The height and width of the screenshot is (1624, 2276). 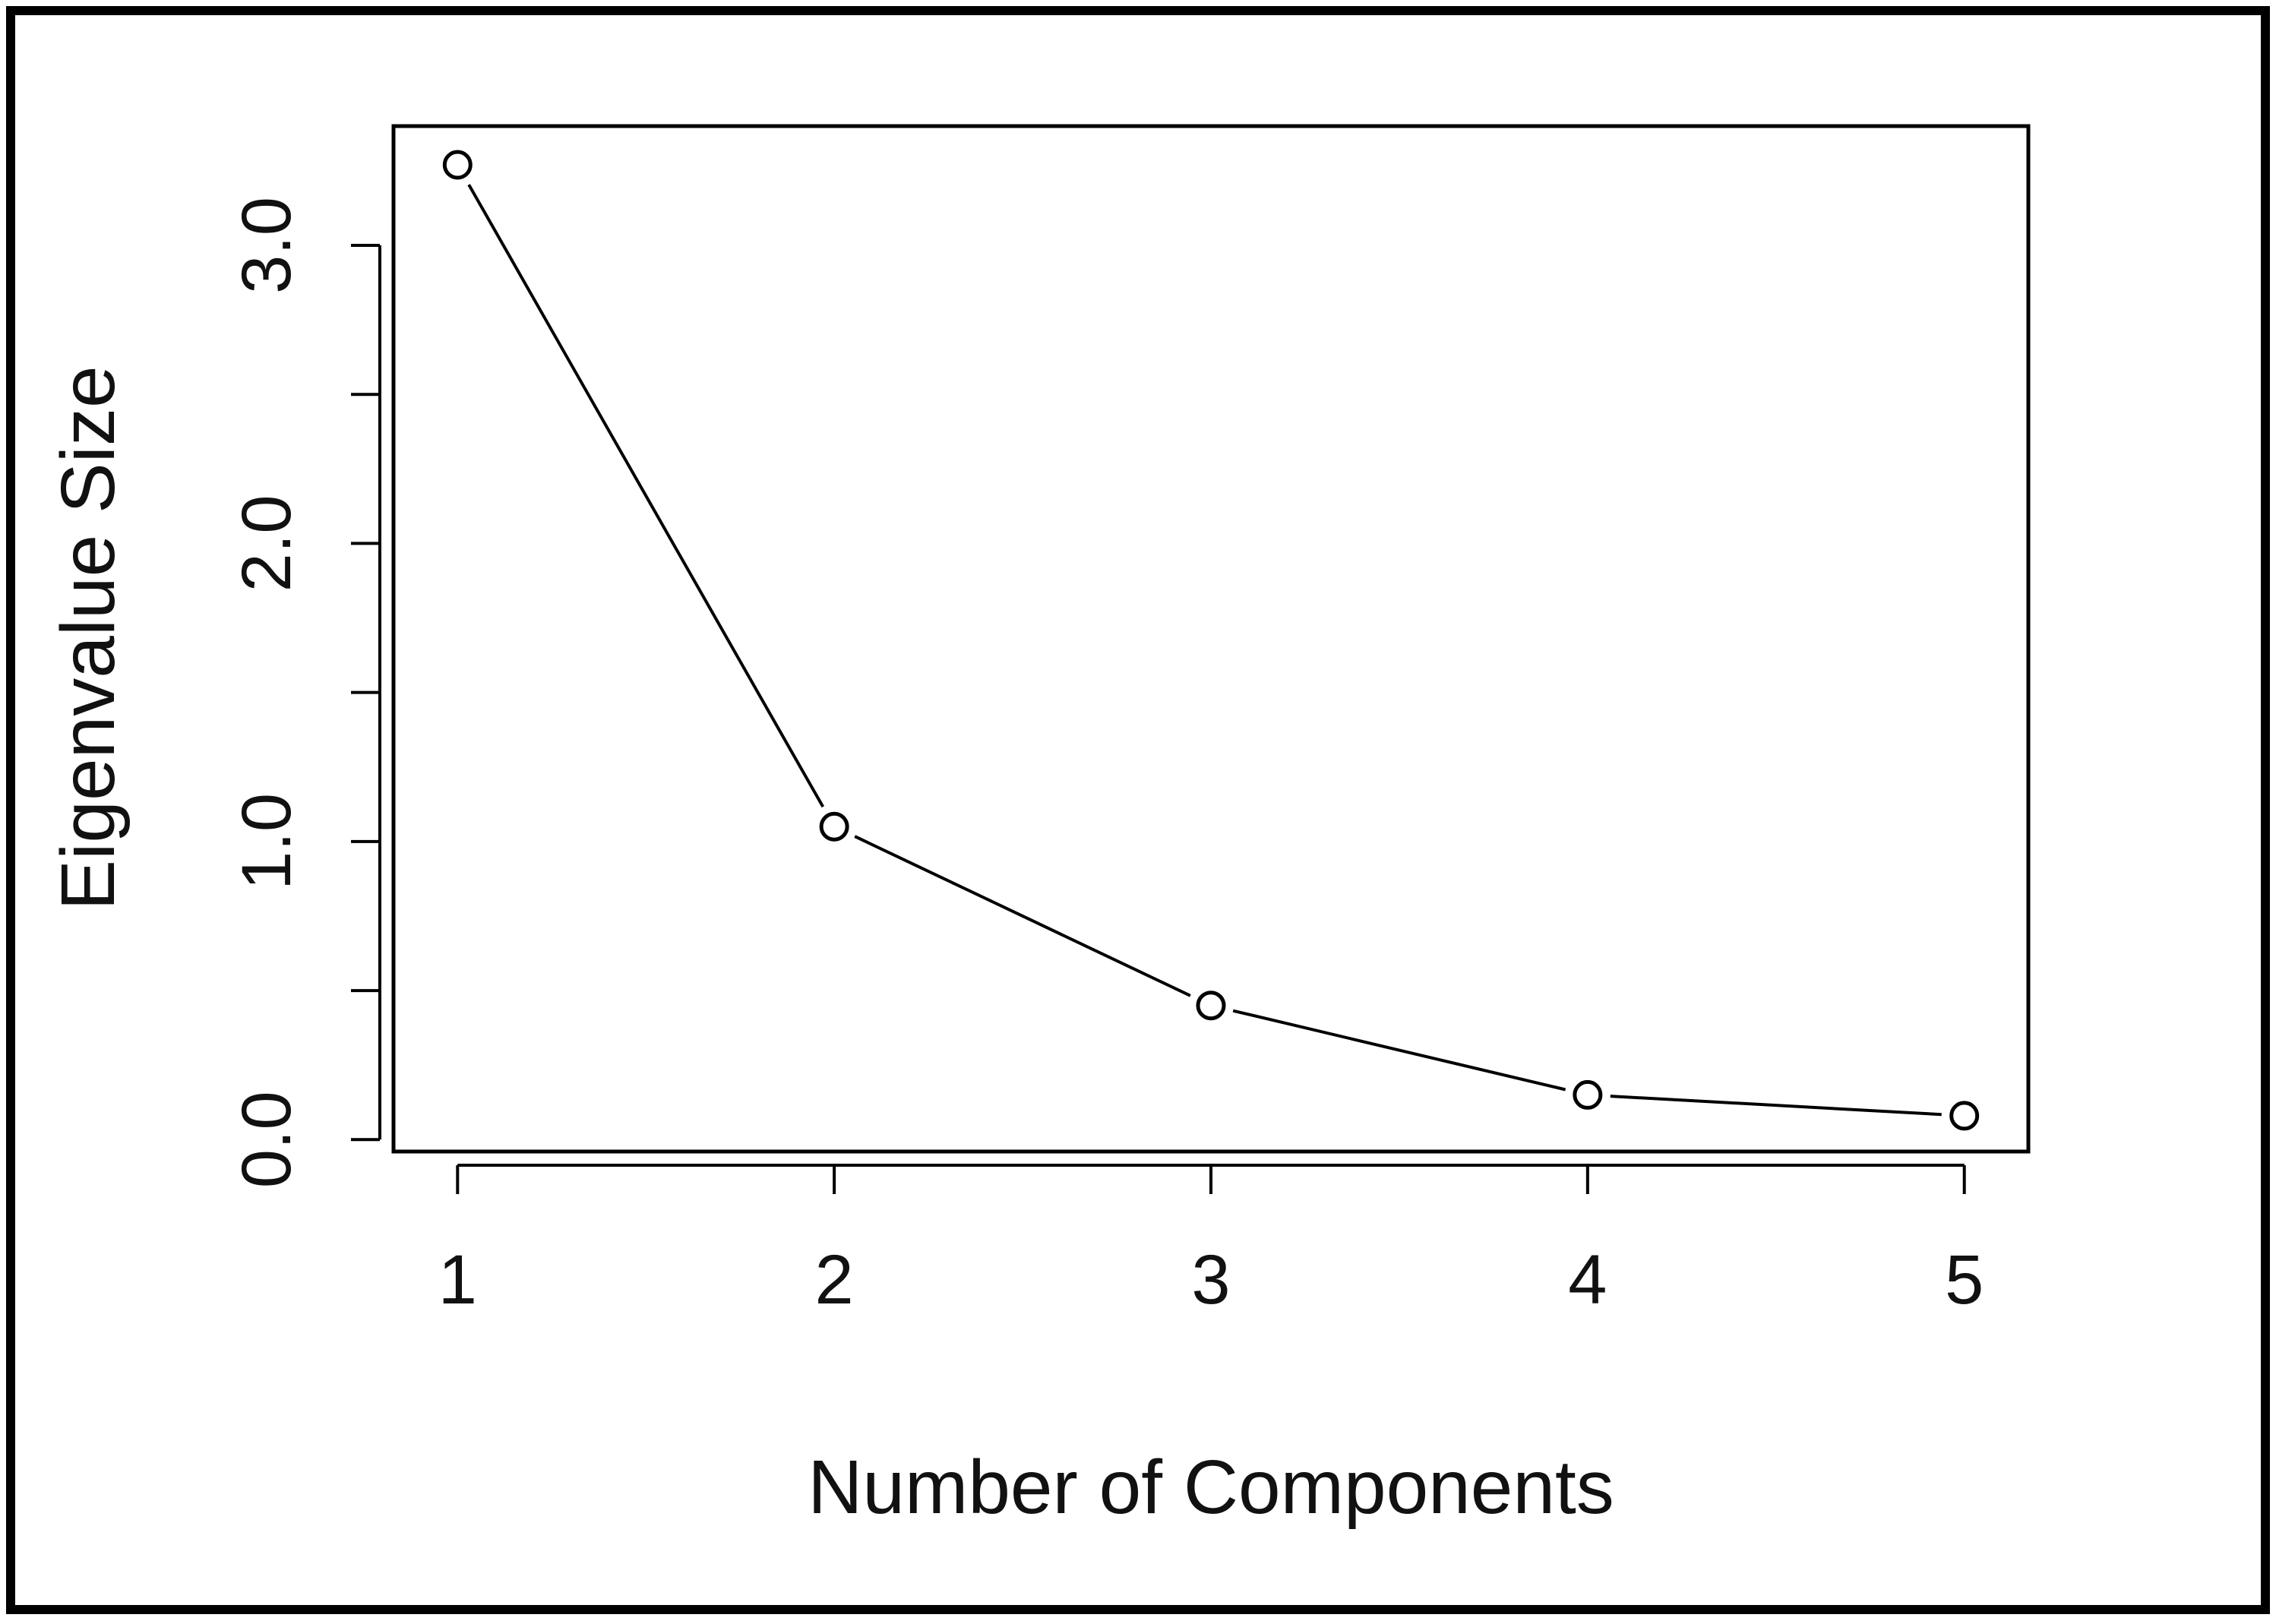 I want to click on y-tick-label-0: 0.0, so click(x=266, y=1139).